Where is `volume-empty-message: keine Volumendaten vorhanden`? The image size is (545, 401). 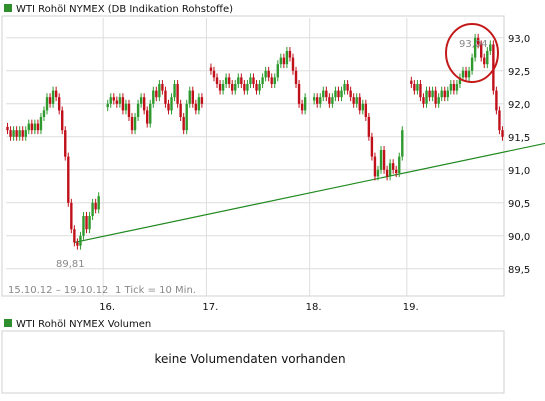 volume-empty-message: keine Volumendaten vorhanden is located at coordinates (250, 359).